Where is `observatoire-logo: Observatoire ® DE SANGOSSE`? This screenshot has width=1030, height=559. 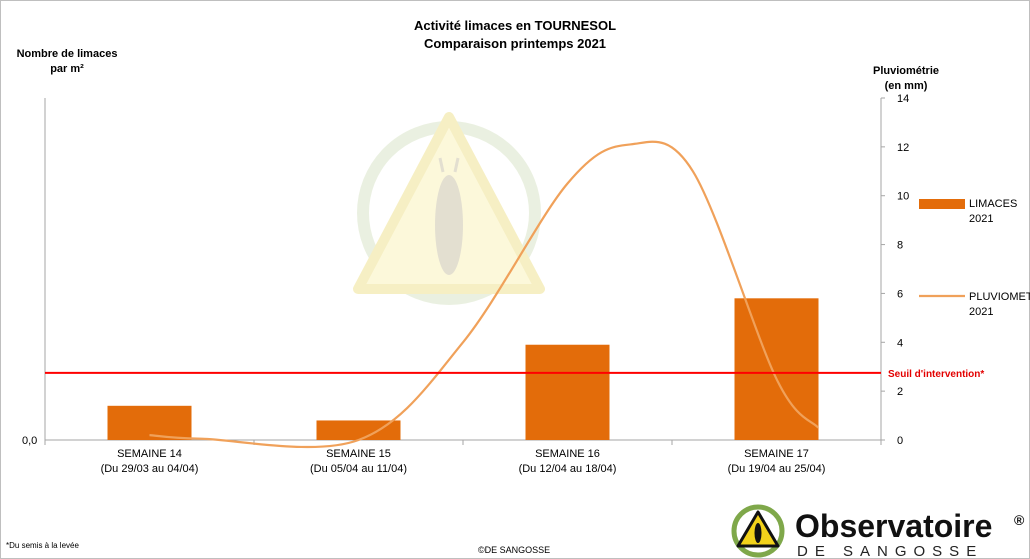 observatoire-logo: Observatoire ® DE SANGOSSE is located at coordinates (879, 533).